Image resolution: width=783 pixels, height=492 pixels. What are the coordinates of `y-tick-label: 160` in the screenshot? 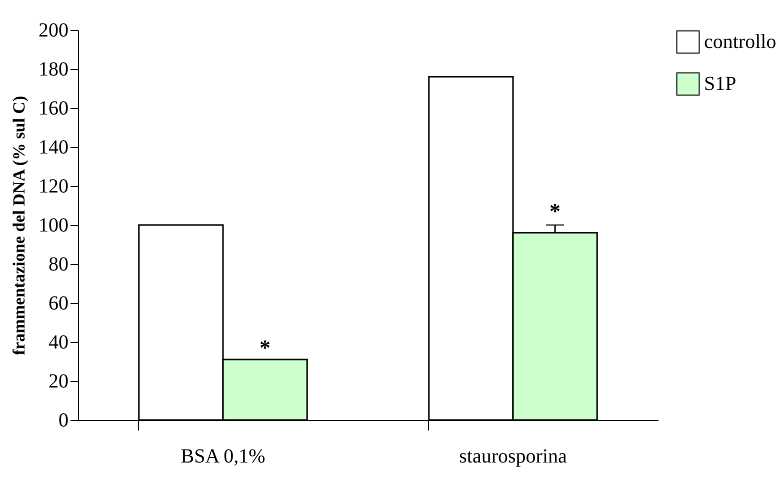 It's located at (53, 109).